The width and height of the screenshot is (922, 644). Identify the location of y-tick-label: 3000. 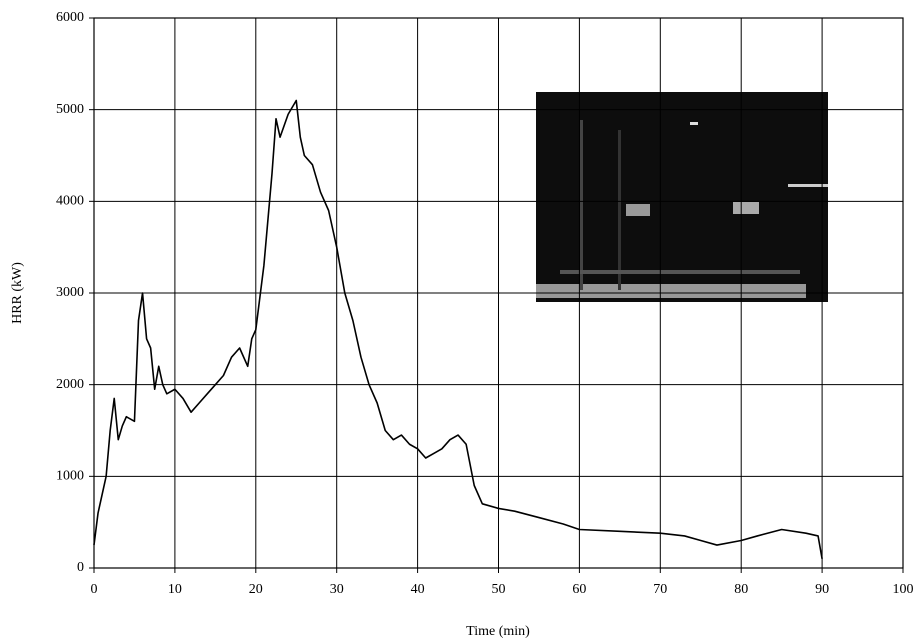
(70, 292).